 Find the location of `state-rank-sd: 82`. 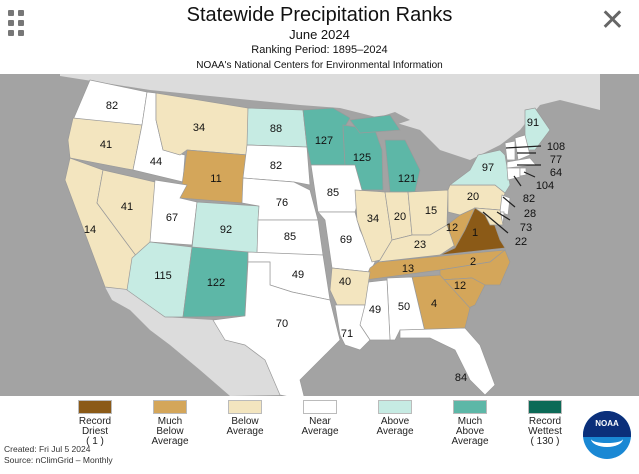

state-rank-sd: 82 is located at coordinates (276, 166).